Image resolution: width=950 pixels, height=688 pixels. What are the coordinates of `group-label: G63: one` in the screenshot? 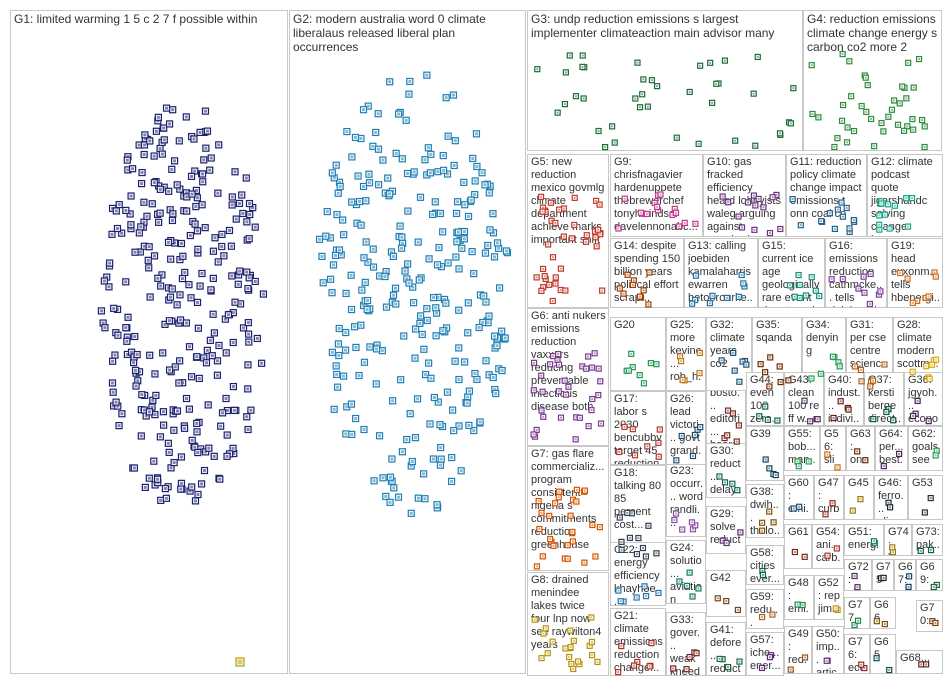 It's located at (860, 447).